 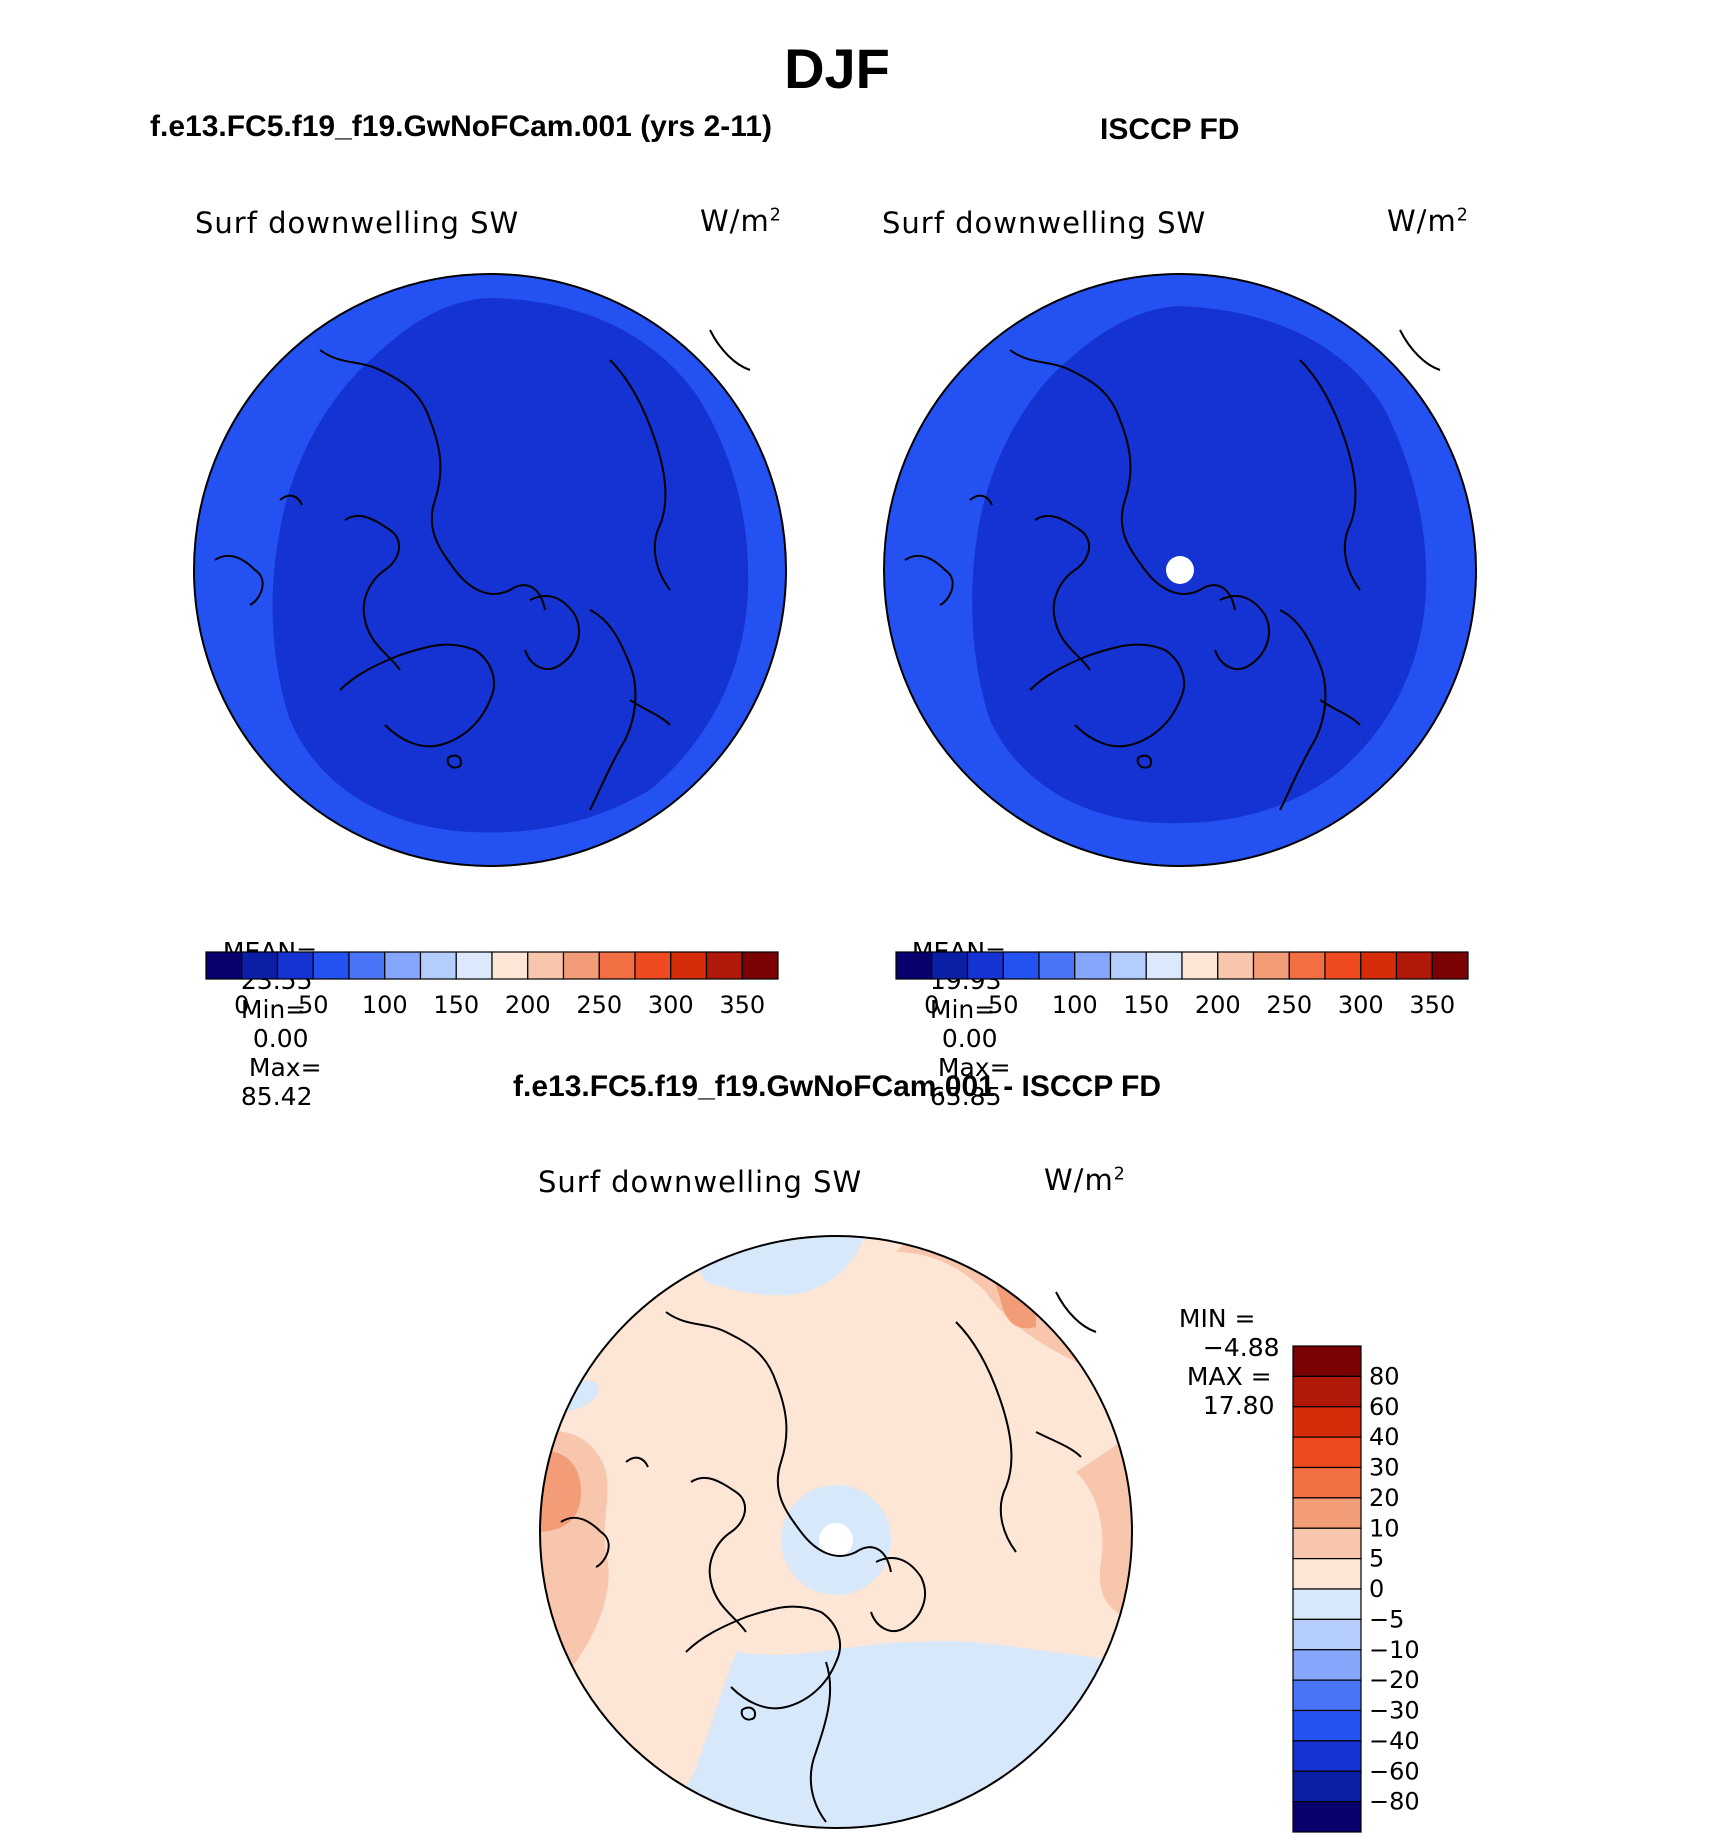 I want to click on colorbar-tick-label: 40, so click(x=1384, y=1437).